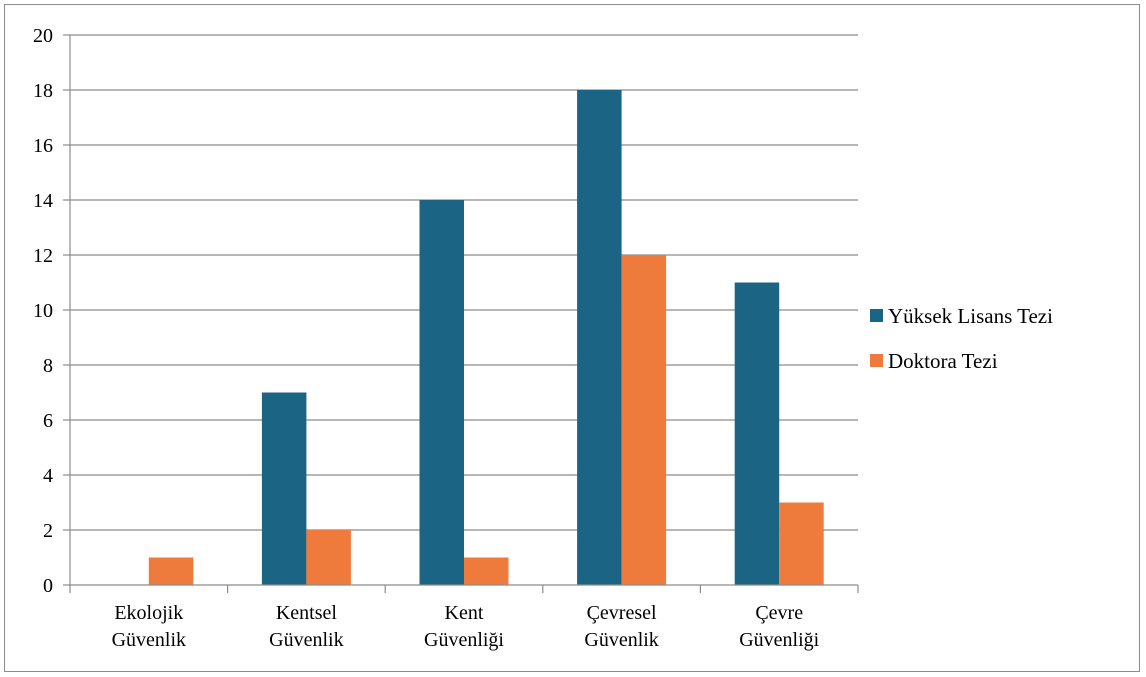 This screenshot has width=1146, height=677. I want to click on x-tick-label: Çevresel, so click(622, 613).